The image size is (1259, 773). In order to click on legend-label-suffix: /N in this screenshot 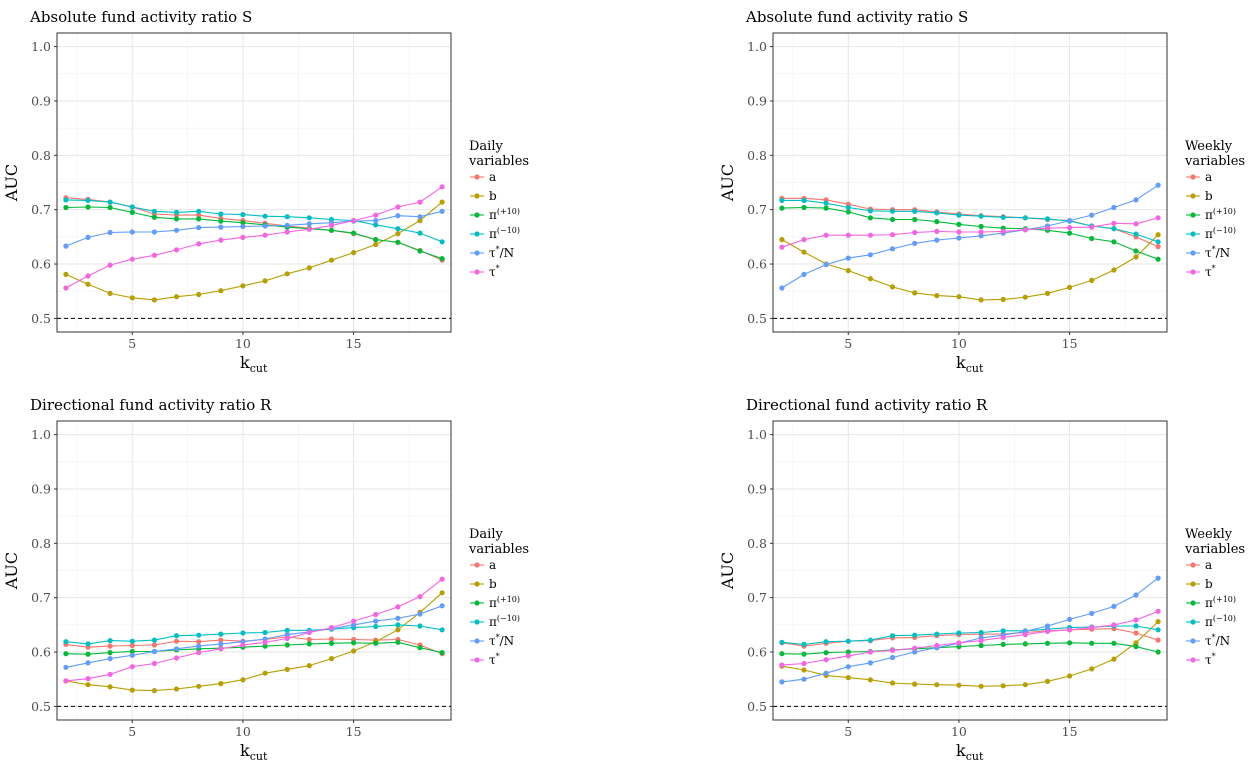, I will do `click(507, 253)`.